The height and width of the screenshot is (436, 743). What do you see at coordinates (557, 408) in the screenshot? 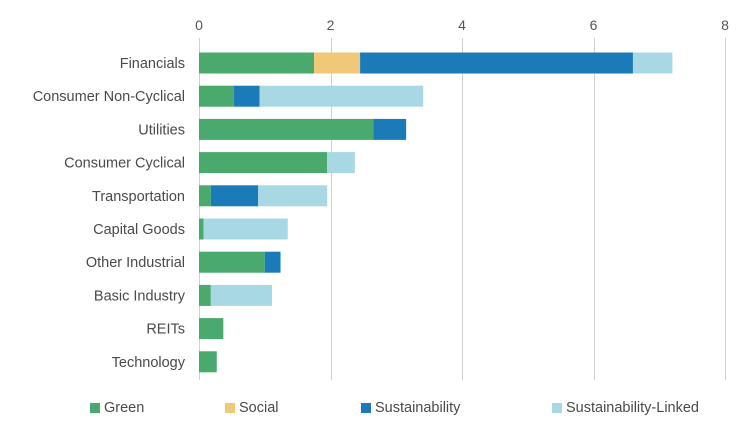
I see `legend-swatch-sustainability-linked` at bounding box center [557, 408].